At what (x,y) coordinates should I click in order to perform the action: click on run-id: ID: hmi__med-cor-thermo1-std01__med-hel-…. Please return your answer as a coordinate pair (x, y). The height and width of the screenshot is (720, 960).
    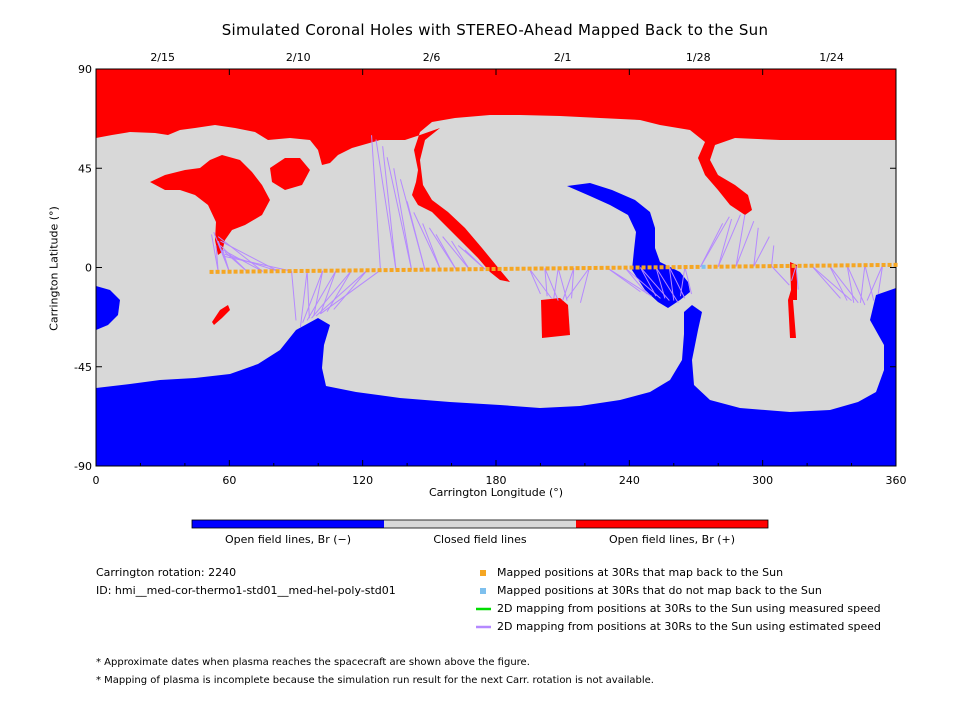
    Looking at the image, I should click on (246, 590).